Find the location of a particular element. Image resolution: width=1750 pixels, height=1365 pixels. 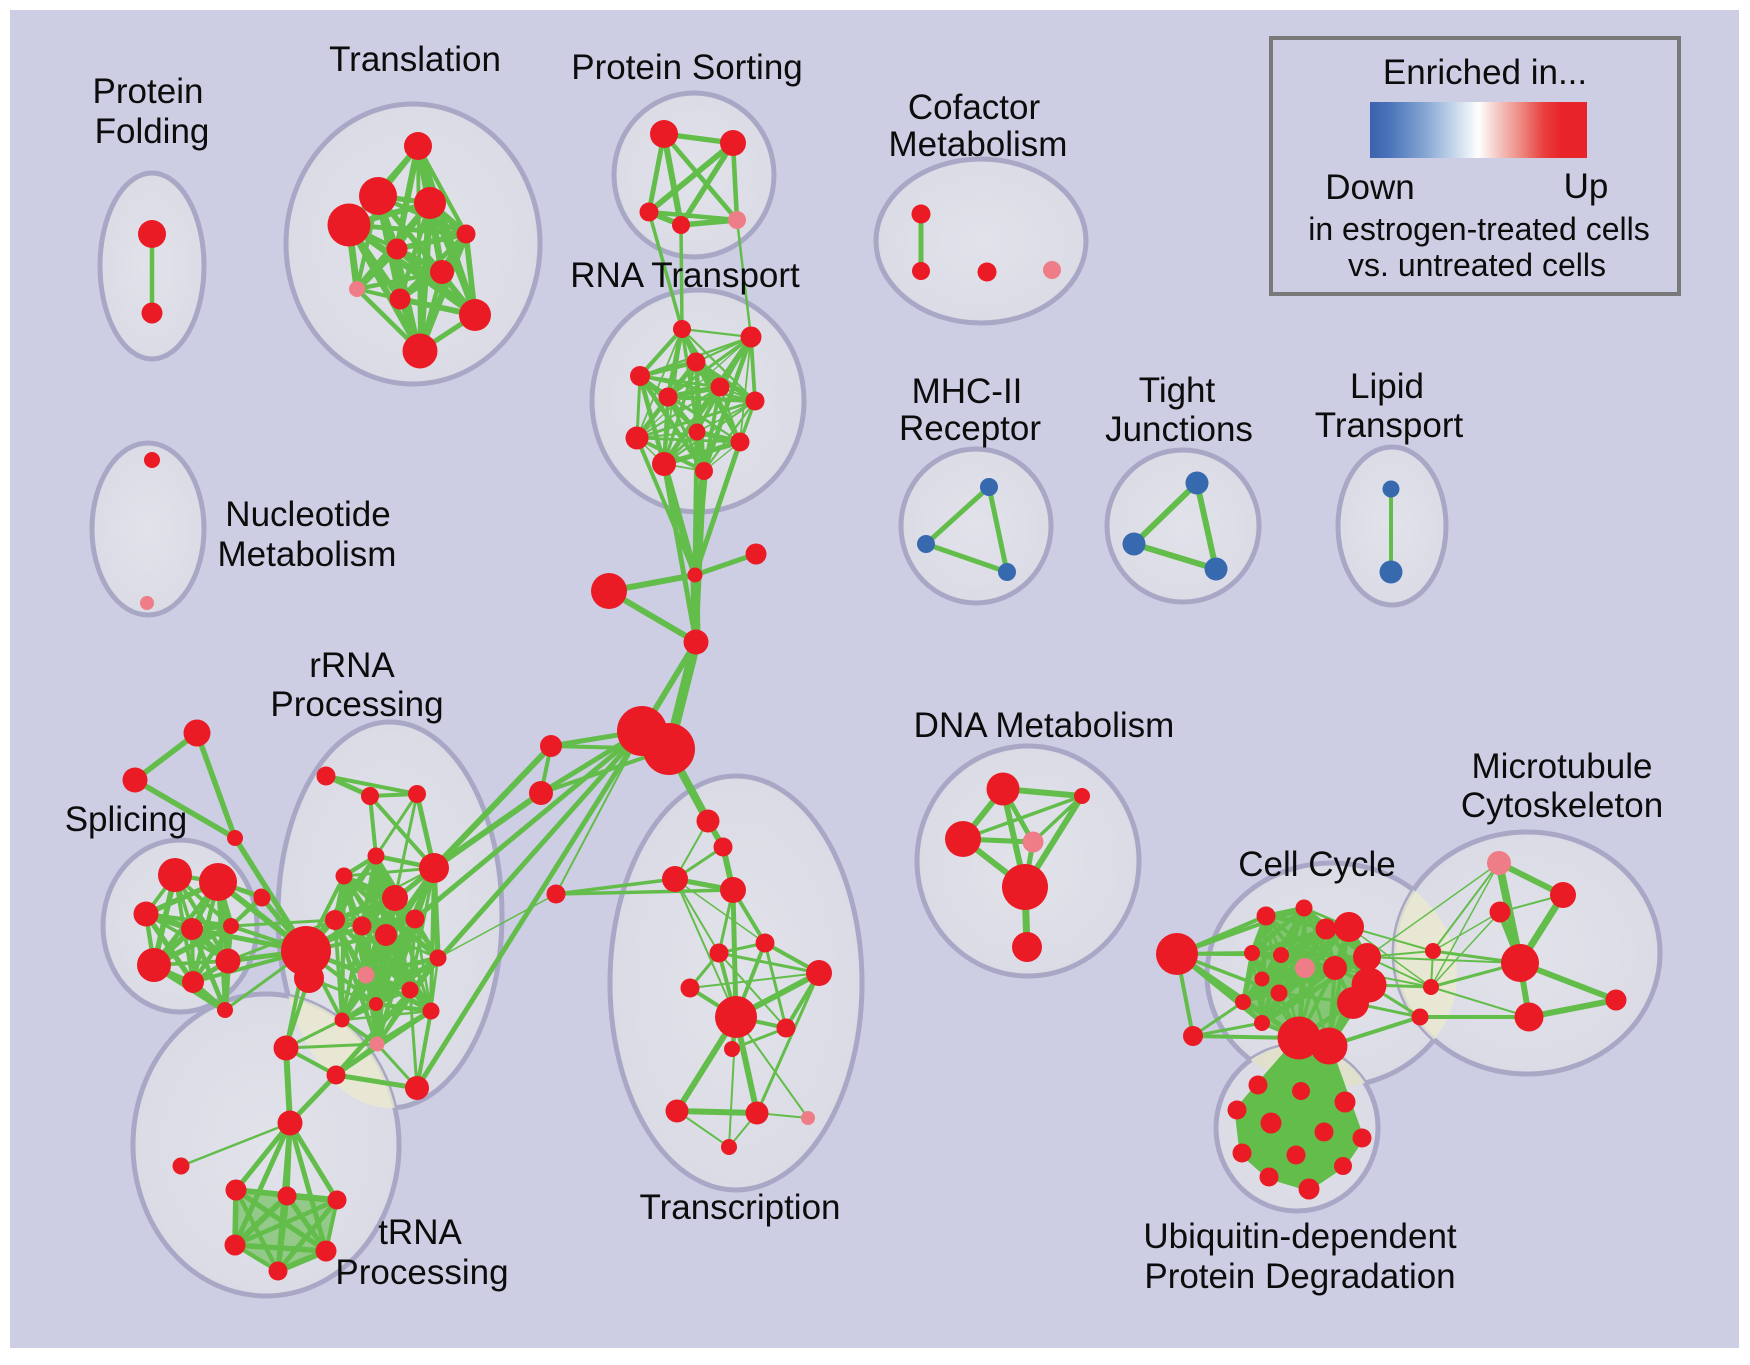

svg-text: Cytoskeleton is located at coordinates (1562, 805).